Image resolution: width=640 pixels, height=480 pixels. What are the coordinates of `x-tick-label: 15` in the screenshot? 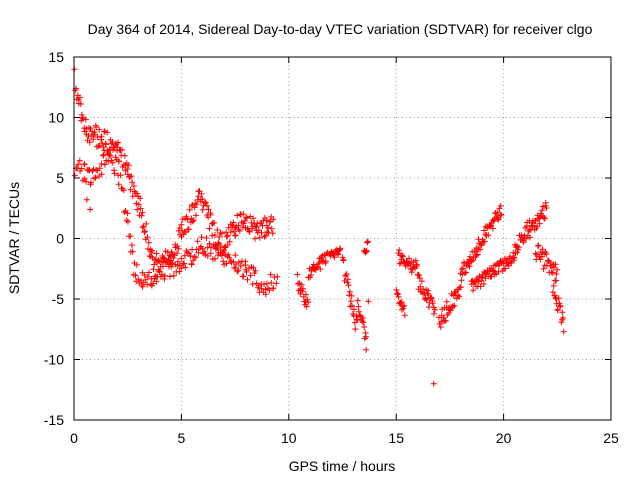 It's located at (396, 438).